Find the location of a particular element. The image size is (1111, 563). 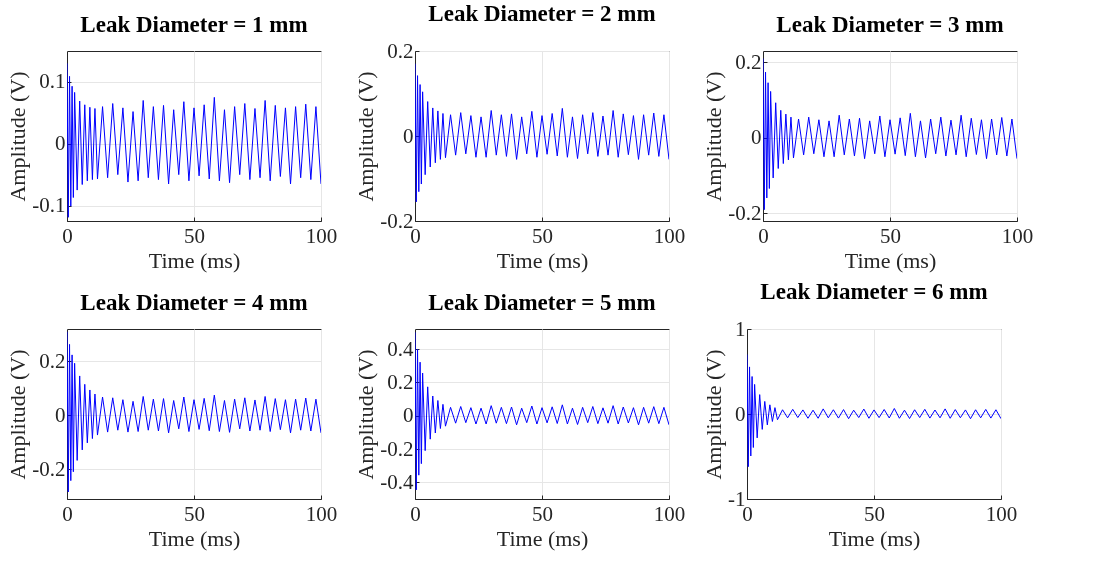

chart-title: Leak Diameter = 5 mm is located at coordinates (542, 302).